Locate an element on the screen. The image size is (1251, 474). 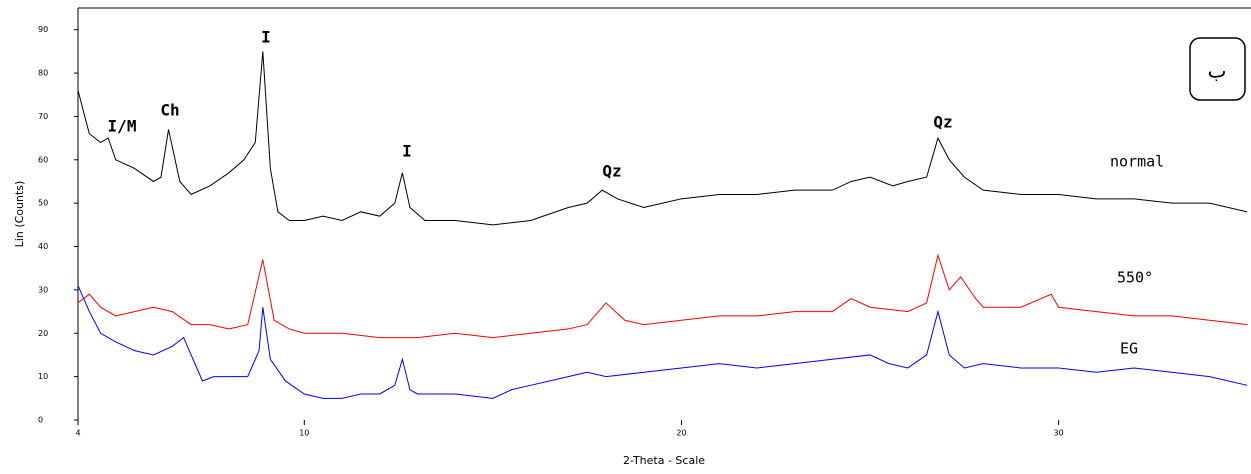
x-tick-label: 30 is located at coordinates (1059, 433).